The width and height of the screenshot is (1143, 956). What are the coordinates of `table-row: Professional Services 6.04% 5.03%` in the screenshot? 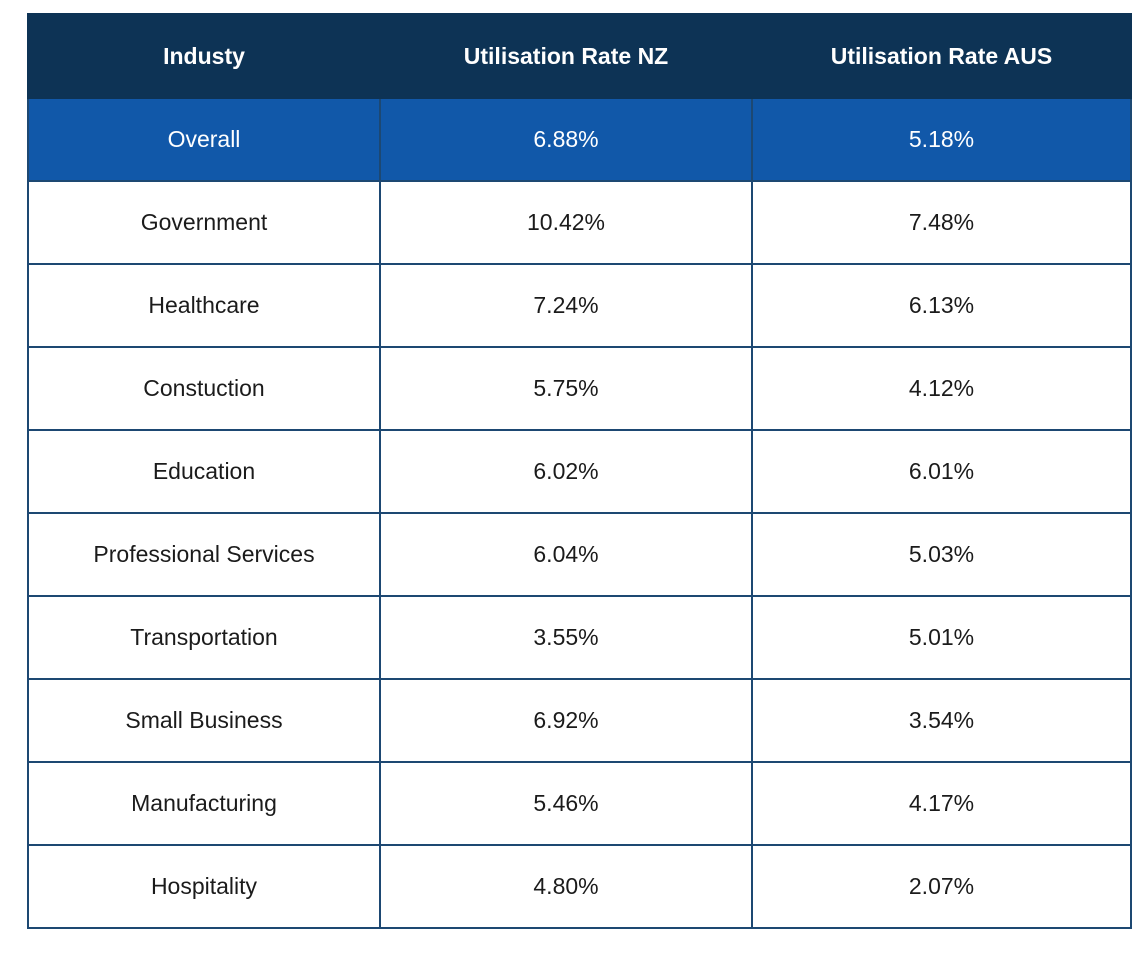 It's located at (579, 554).